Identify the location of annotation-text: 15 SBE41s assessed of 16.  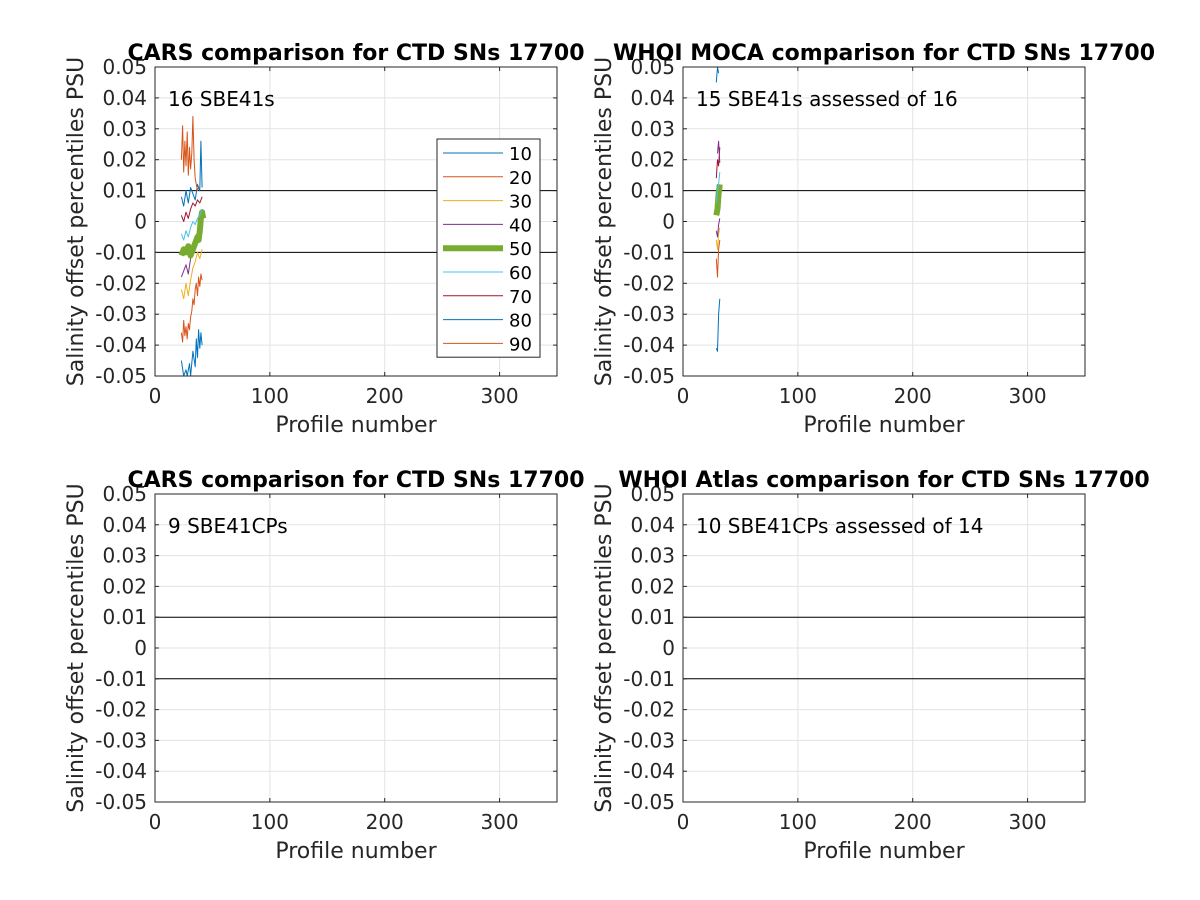
(827, 99).